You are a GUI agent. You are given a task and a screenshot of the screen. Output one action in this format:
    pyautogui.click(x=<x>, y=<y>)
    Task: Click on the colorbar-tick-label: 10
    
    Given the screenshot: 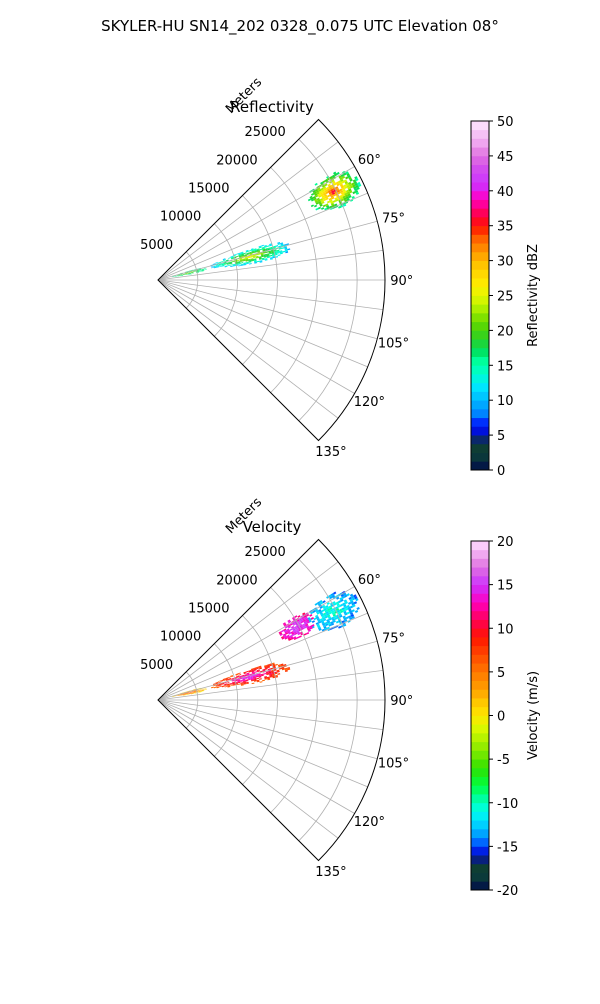 What is the action you would take?
    pyautogui.click(x=505, y=629)
    